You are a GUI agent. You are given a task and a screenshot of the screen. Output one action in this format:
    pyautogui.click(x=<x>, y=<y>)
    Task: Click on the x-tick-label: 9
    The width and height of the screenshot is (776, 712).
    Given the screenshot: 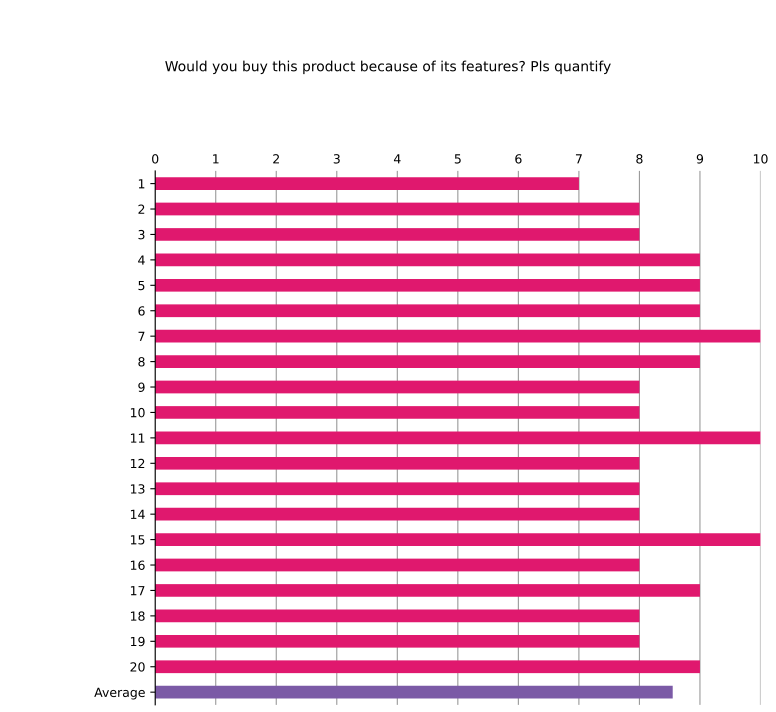 What is the action you would take?
    pyautogui.click(x=700, y=159)
    